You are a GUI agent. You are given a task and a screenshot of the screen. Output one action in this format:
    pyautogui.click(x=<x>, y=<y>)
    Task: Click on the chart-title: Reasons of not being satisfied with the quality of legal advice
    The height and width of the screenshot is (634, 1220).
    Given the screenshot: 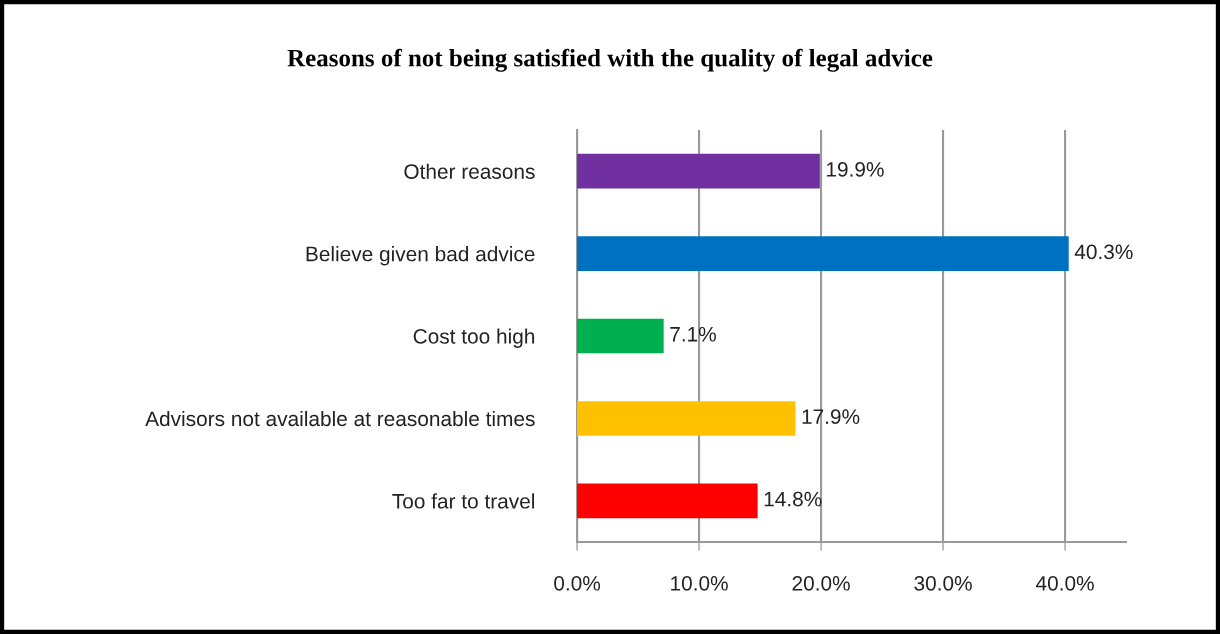 What is the action you would take?
    pyautogui.click(x=610, y=60)
    